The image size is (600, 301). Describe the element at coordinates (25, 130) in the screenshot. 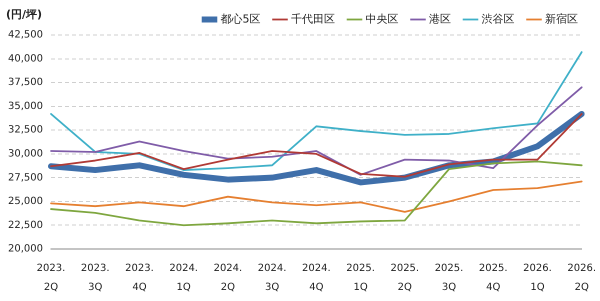

I see `y-tick-label: 32,500` at that location.